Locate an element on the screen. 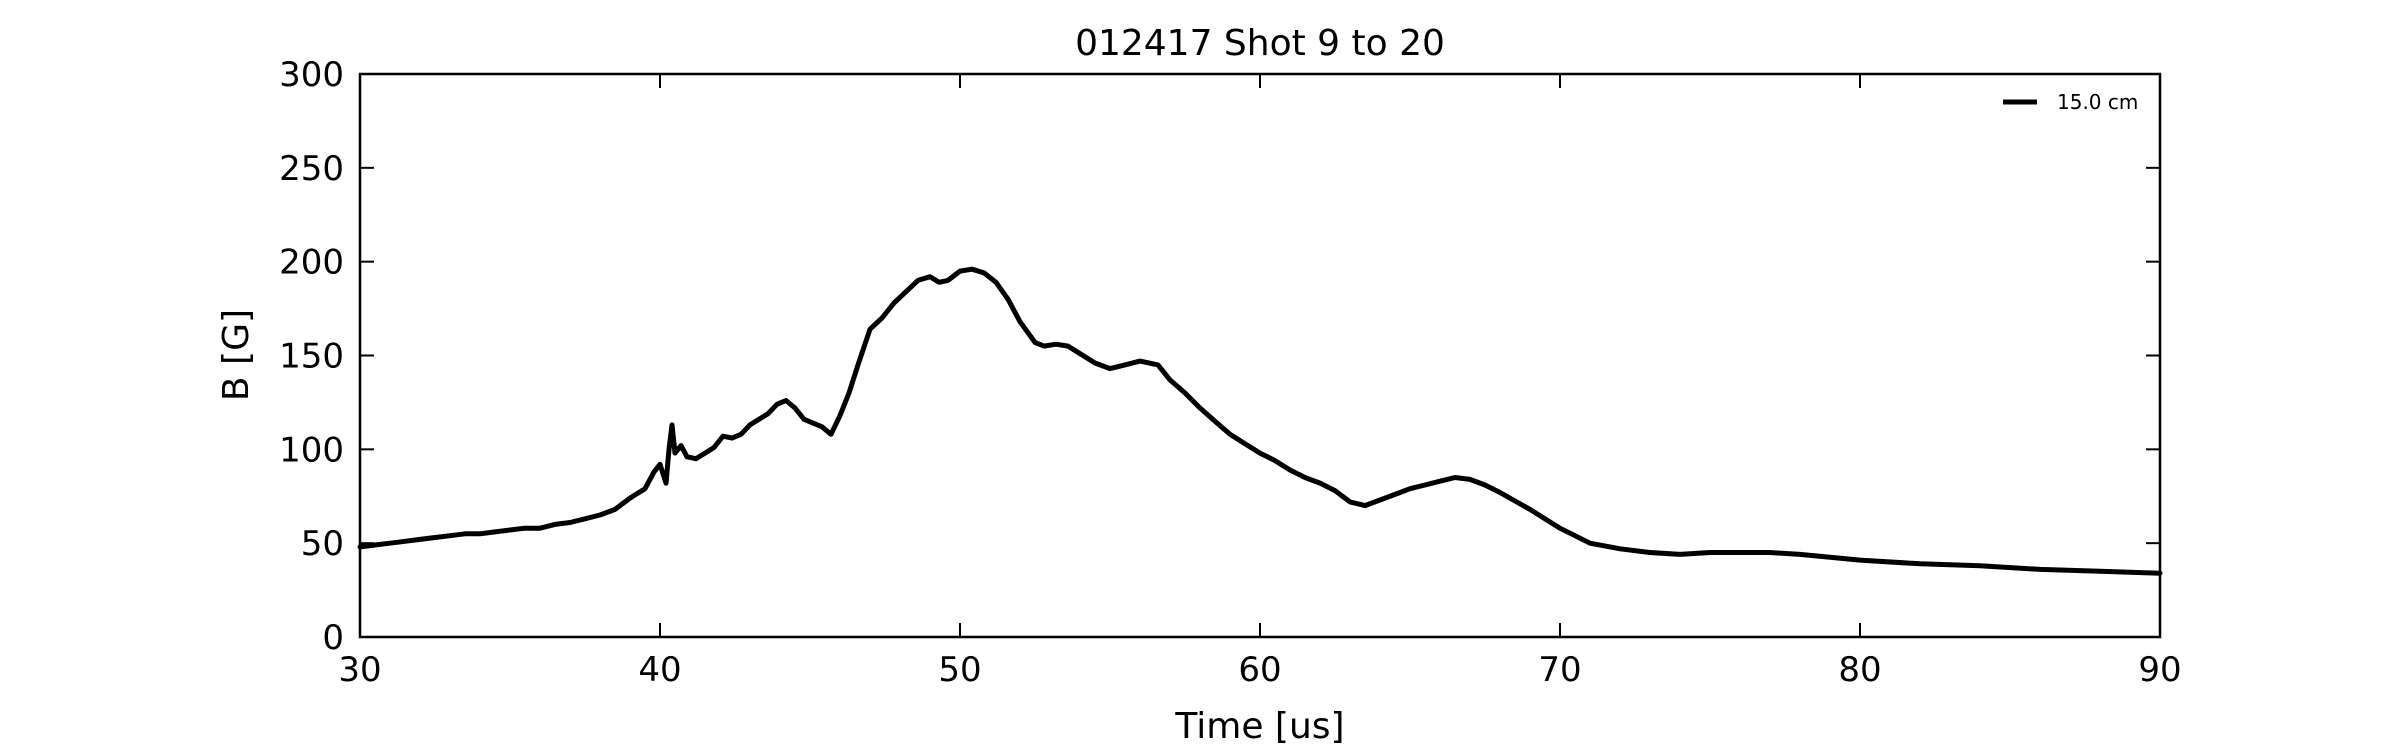 This screenshot has height=750, width=2400. y-tick-label: 50 is located at coordinates (322, 544).